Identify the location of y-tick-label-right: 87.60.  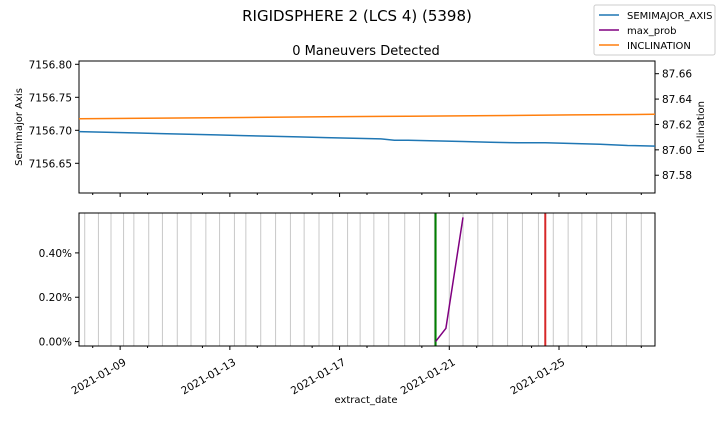
(677, 151).